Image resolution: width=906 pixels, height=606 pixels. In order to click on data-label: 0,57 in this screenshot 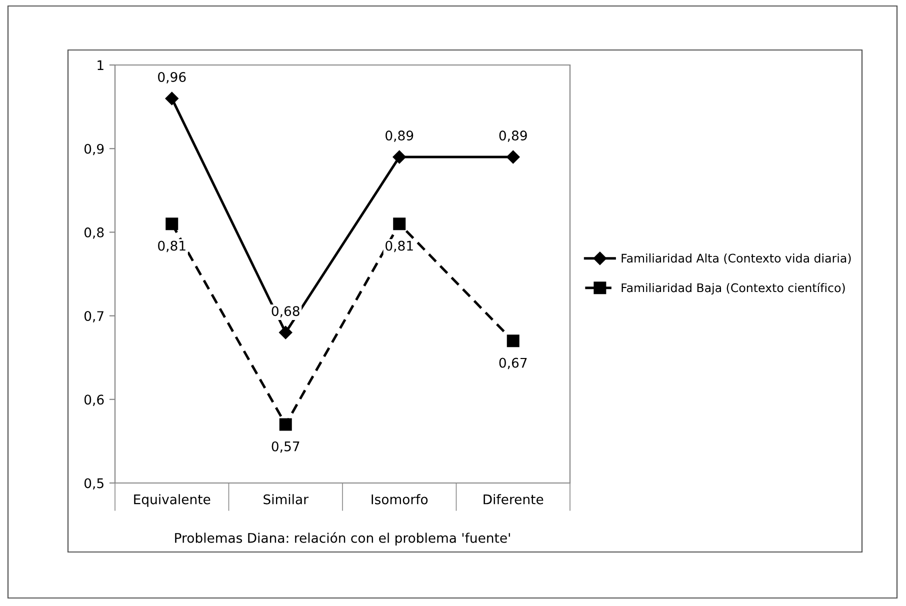, I will do `click(286, 447)`.